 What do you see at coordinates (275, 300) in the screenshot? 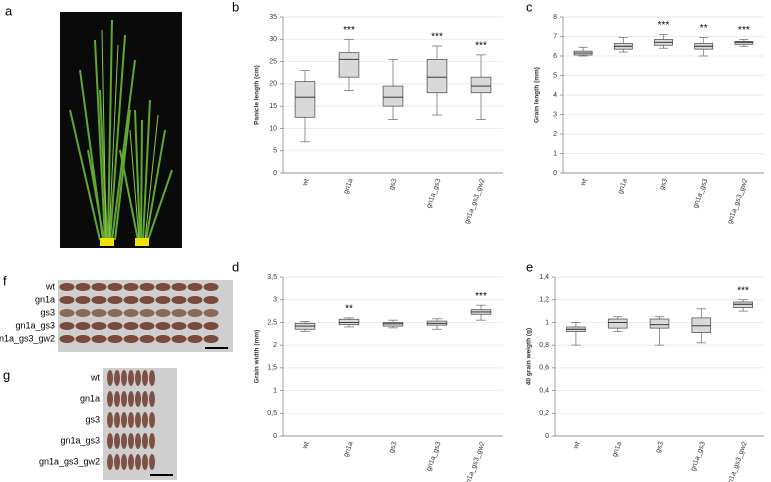
I see `y-tick-label: 3` at bounding box center [275, 300].